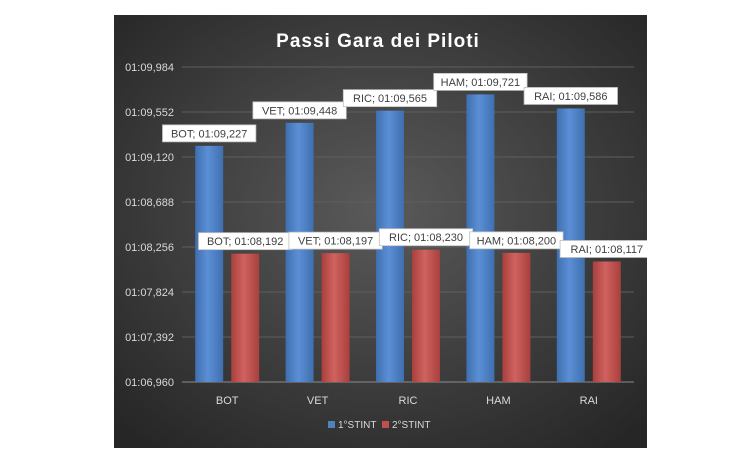  I want to click on bar-vet-stint1, so click(299, 252).